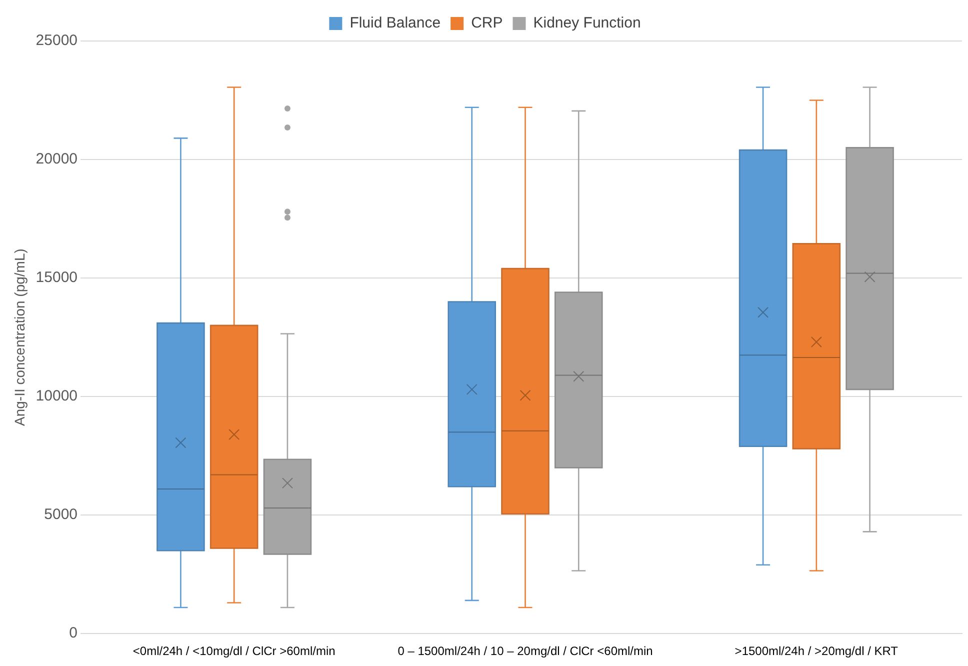 This screenshot has width=968, height=666. I want to click on y-tick-label: 20000, so click(57, 159).